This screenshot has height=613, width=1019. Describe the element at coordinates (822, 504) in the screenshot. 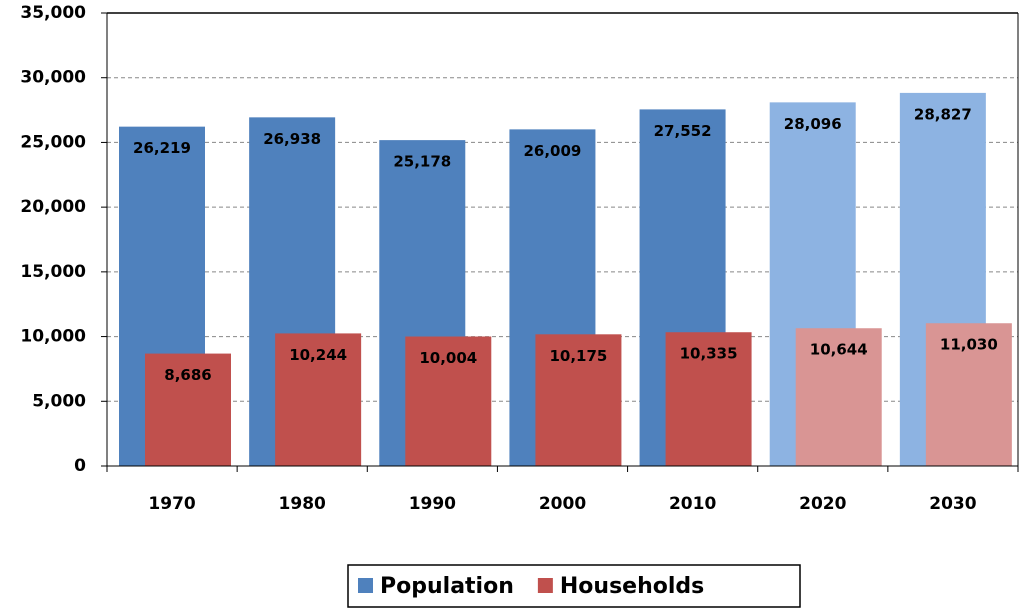

I see `x-tick-label: 2020` at that location.